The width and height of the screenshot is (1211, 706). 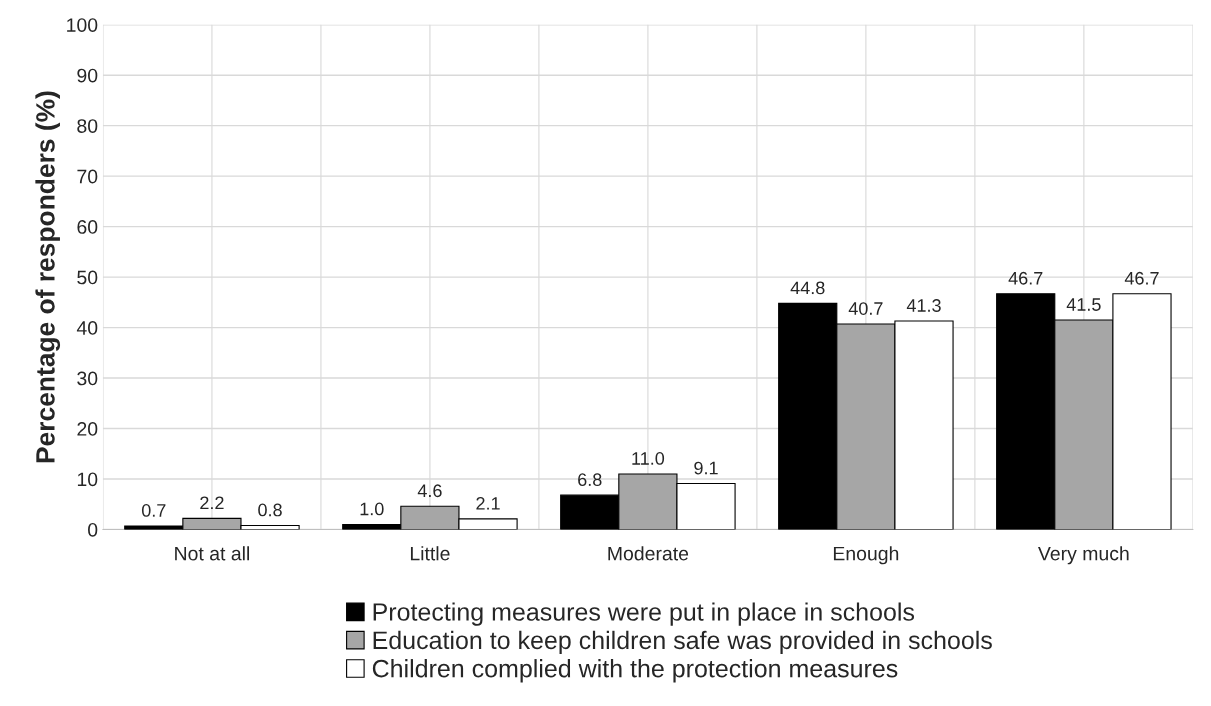 I want to click on data-label: 1.0, so click(x=372, y=509).